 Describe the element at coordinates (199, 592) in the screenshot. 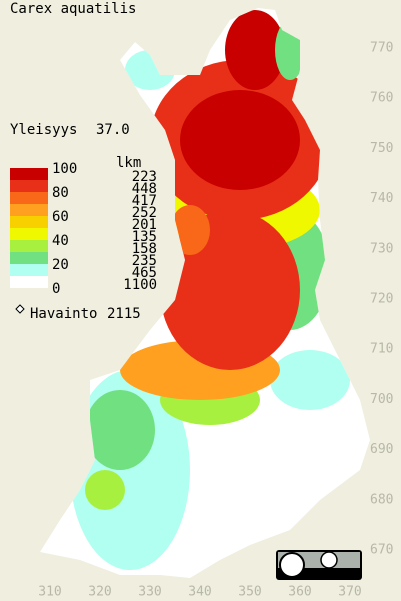

I see `x-axis-label: 340` at that location.